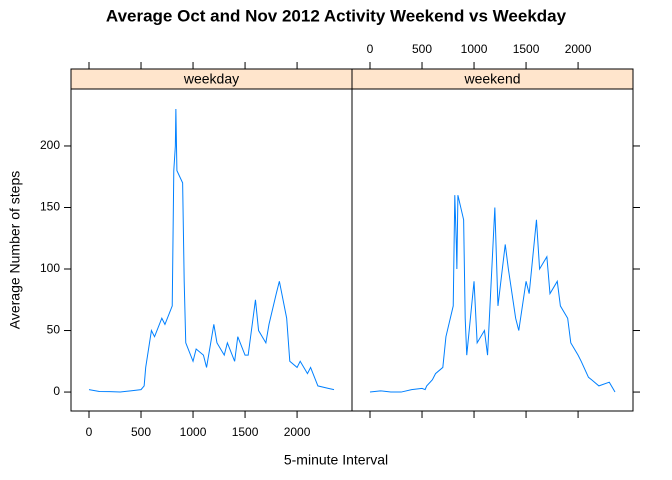 This screenshot has width=672, height=480. I want to click on y-tick-label: 50, so click(54, 330).